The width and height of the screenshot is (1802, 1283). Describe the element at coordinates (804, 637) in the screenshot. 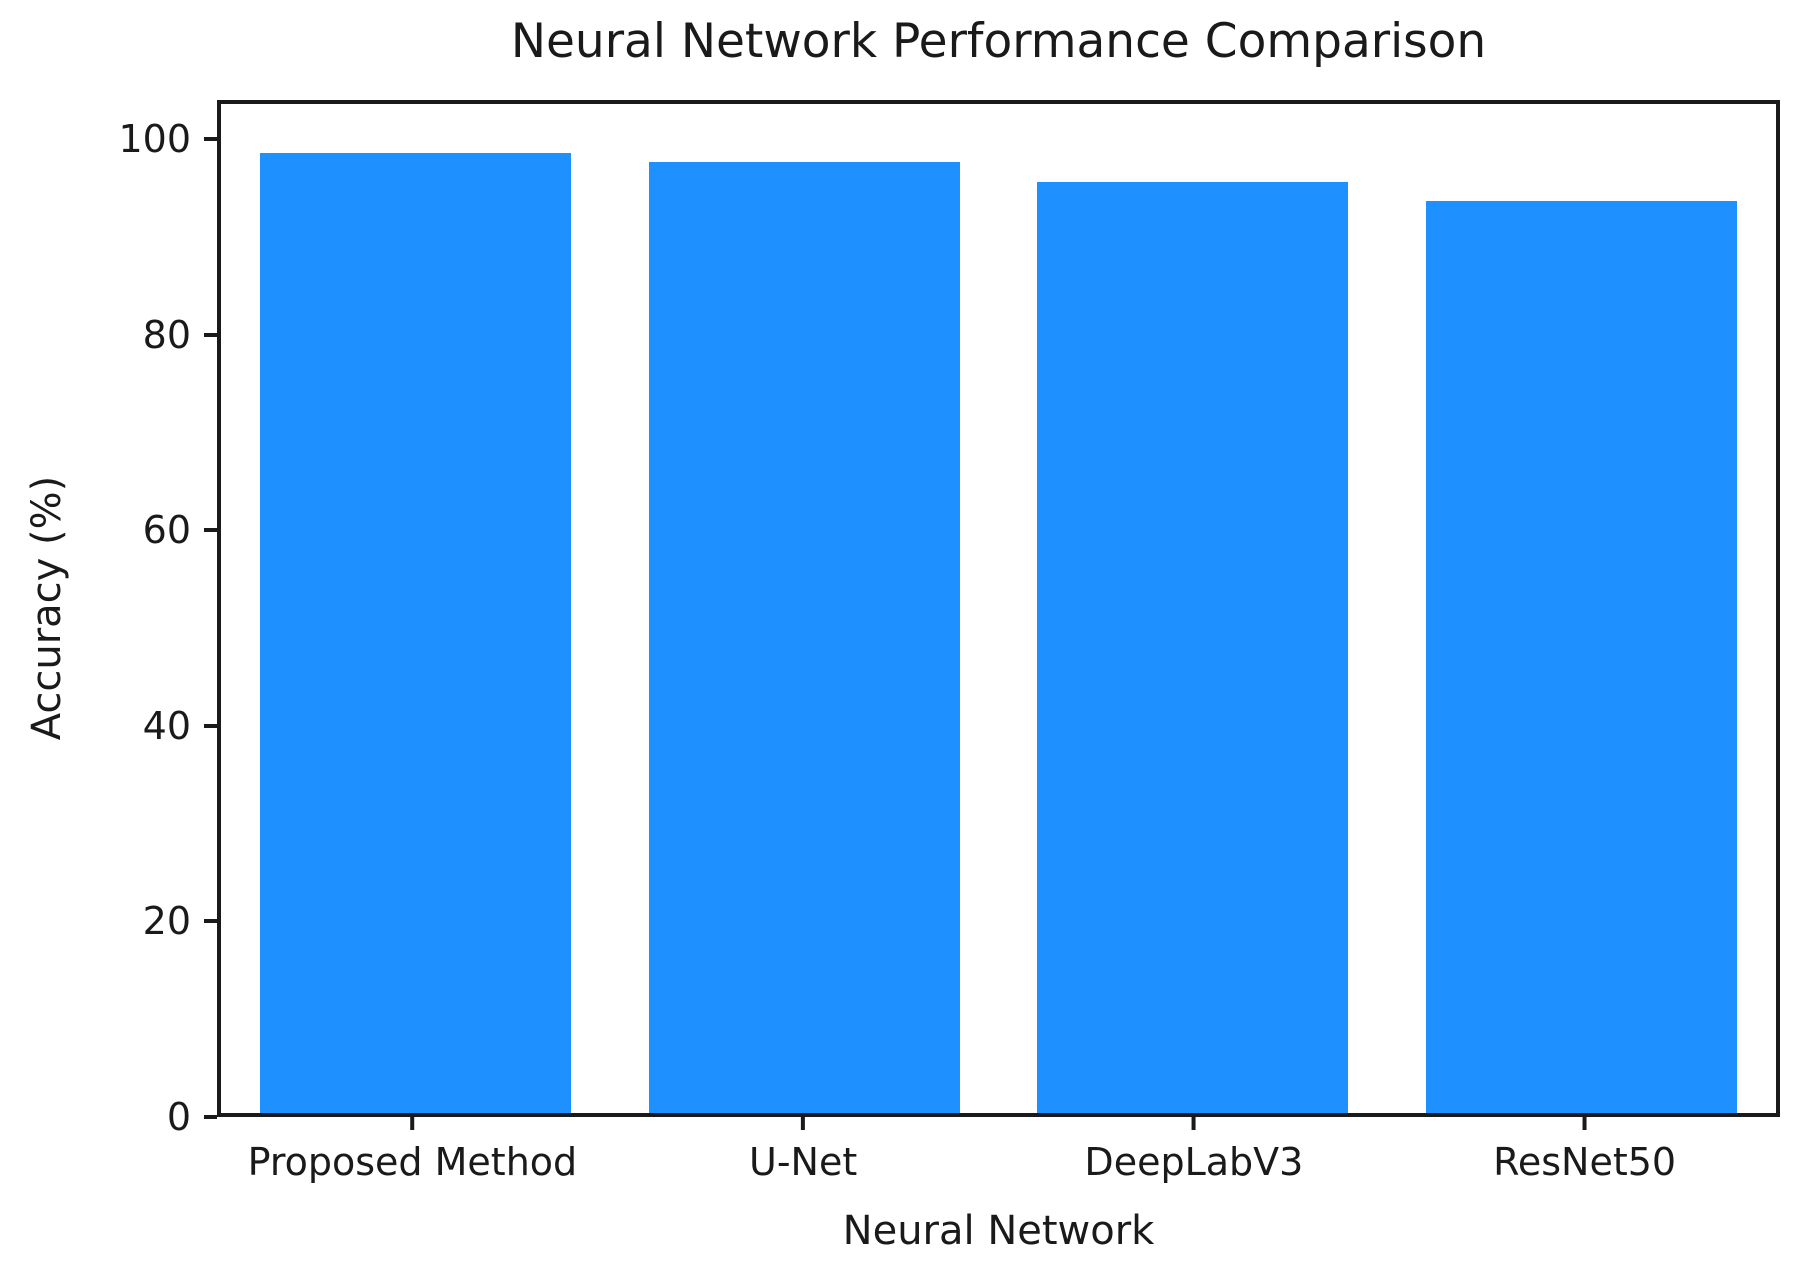

I see `bar-u-net` at that location.